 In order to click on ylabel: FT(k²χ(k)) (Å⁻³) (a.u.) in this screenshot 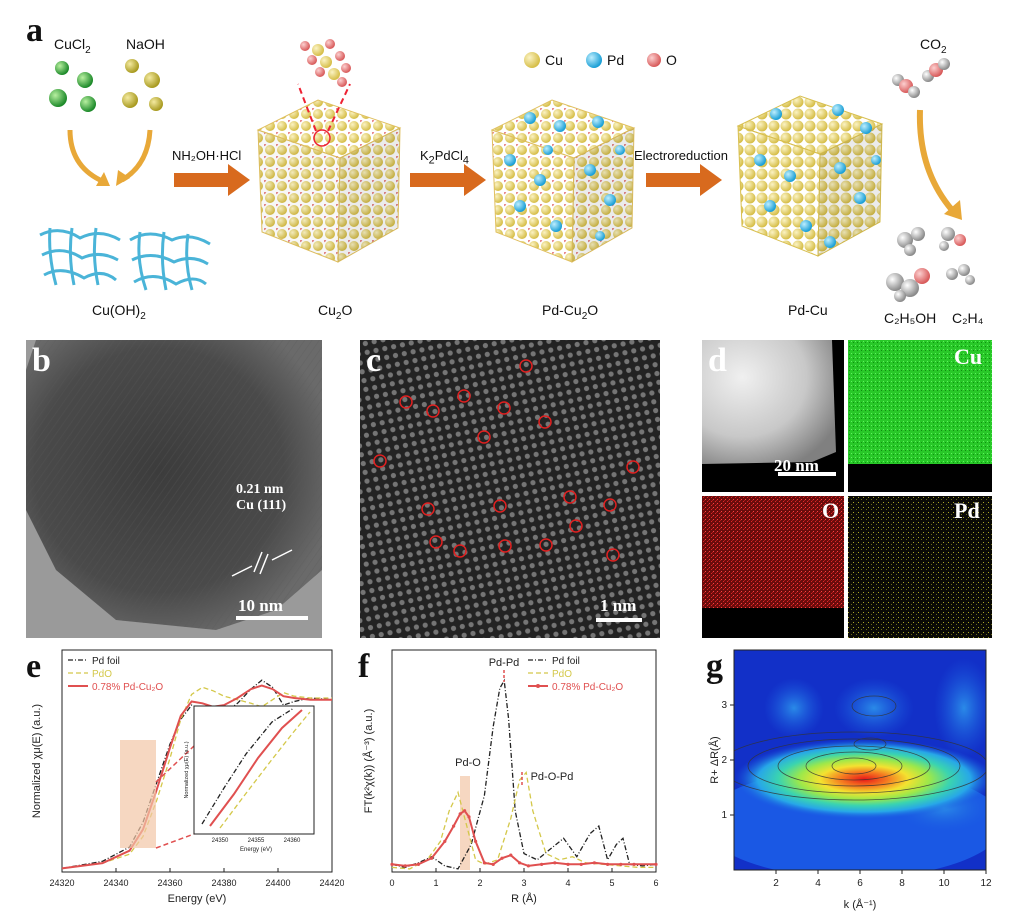, I will do `click(368, 761)`.